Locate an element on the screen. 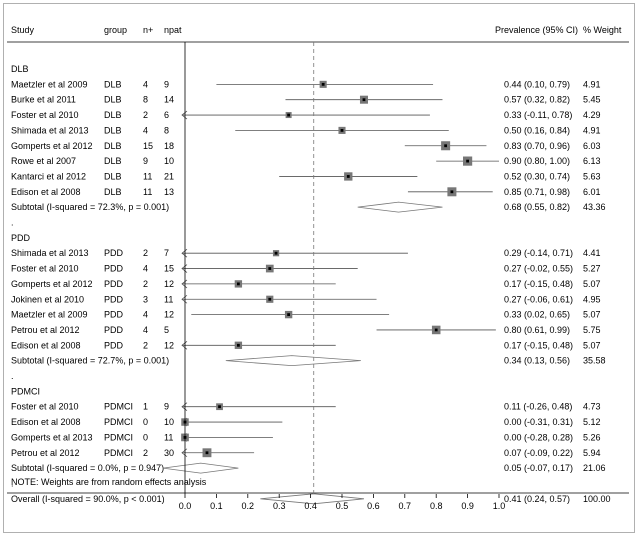  x-tick-label: 0.8 is located at coordinates (436, 506).